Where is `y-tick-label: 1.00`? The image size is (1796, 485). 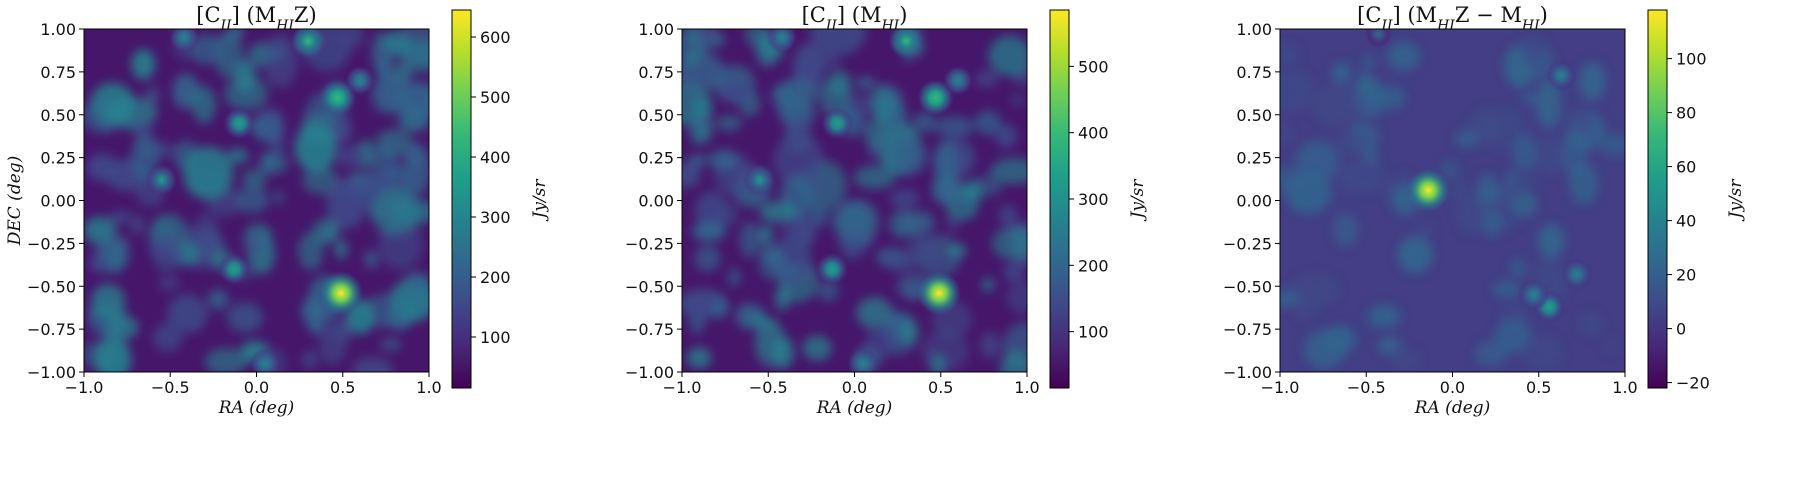
y-tick-label: 1.00 is located at coordinates (656, 29).